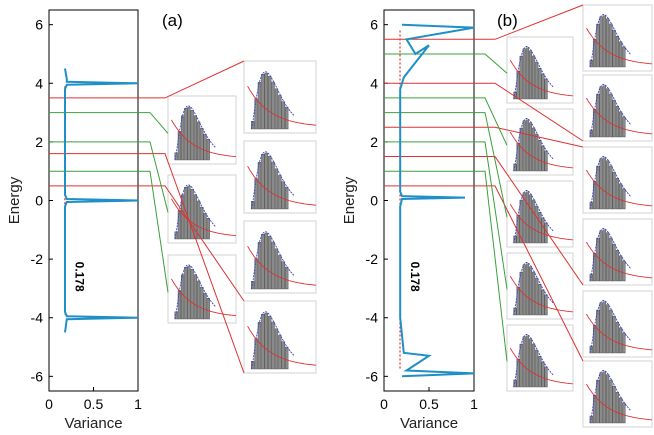 This screenshot has height=435, width=654. I want to click on panel-label: (b), so click(507, 20).